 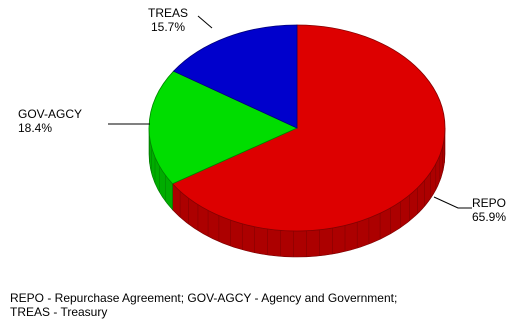 What do you see at coordinates (168, 13) in the screenshot?
I see `slice-name-treas: TREAS` at bounding box center [168, 13].